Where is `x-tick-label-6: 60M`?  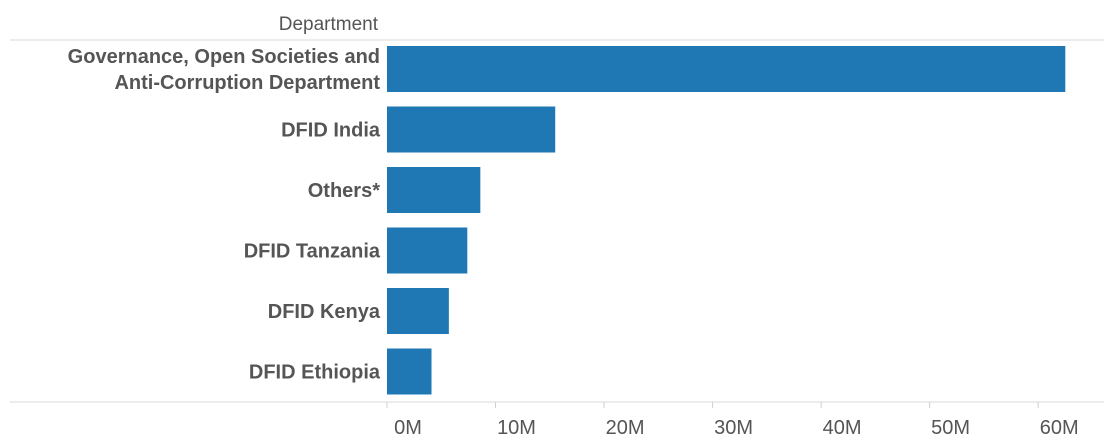 x-tick-label-6: 60M is located at coordinates (1059, 428).